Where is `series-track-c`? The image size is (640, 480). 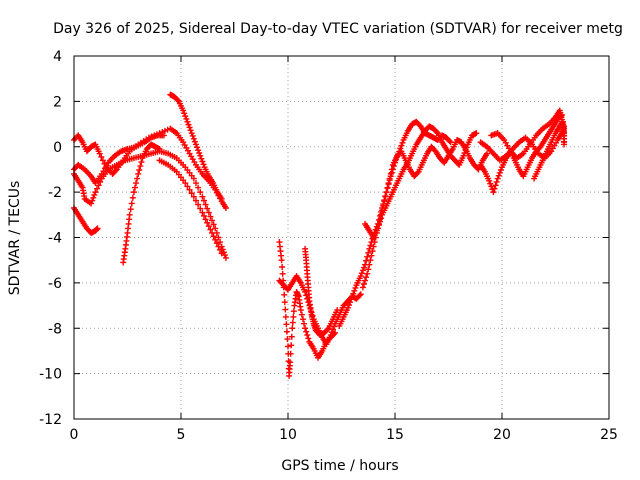
series-track-c is located at coordinates (86, 220).